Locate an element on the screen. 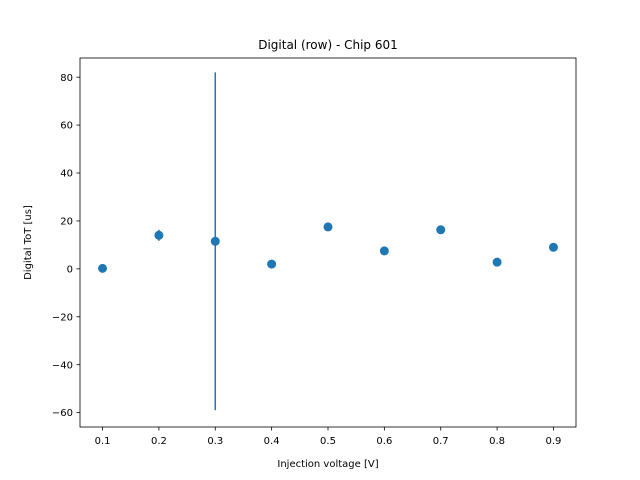 This screenshot has height=480, width=640. x-tick-label: 0.8 is located at coordinates (497, 441).